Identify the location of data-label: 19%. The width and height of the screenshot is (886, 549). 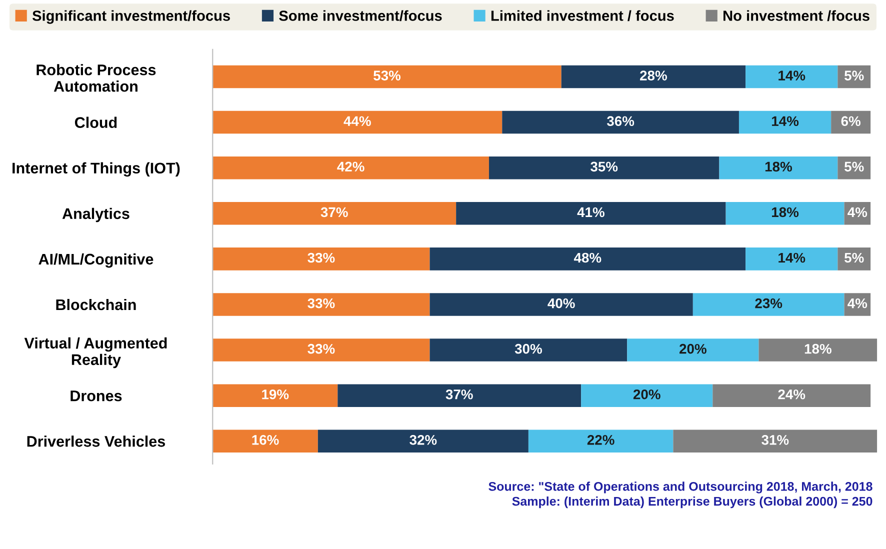
(275, 394).